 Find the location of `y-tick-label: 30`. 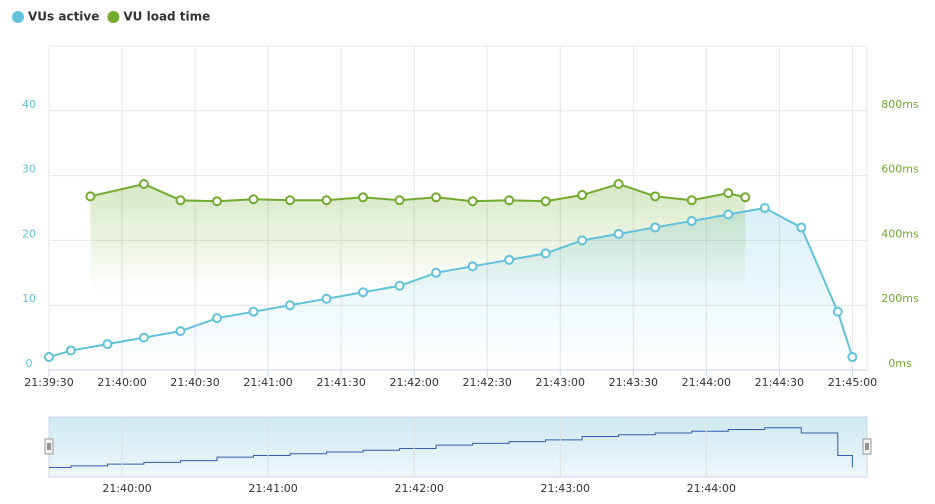

y-tick-label: 30 is located at coordinates (29, 169).